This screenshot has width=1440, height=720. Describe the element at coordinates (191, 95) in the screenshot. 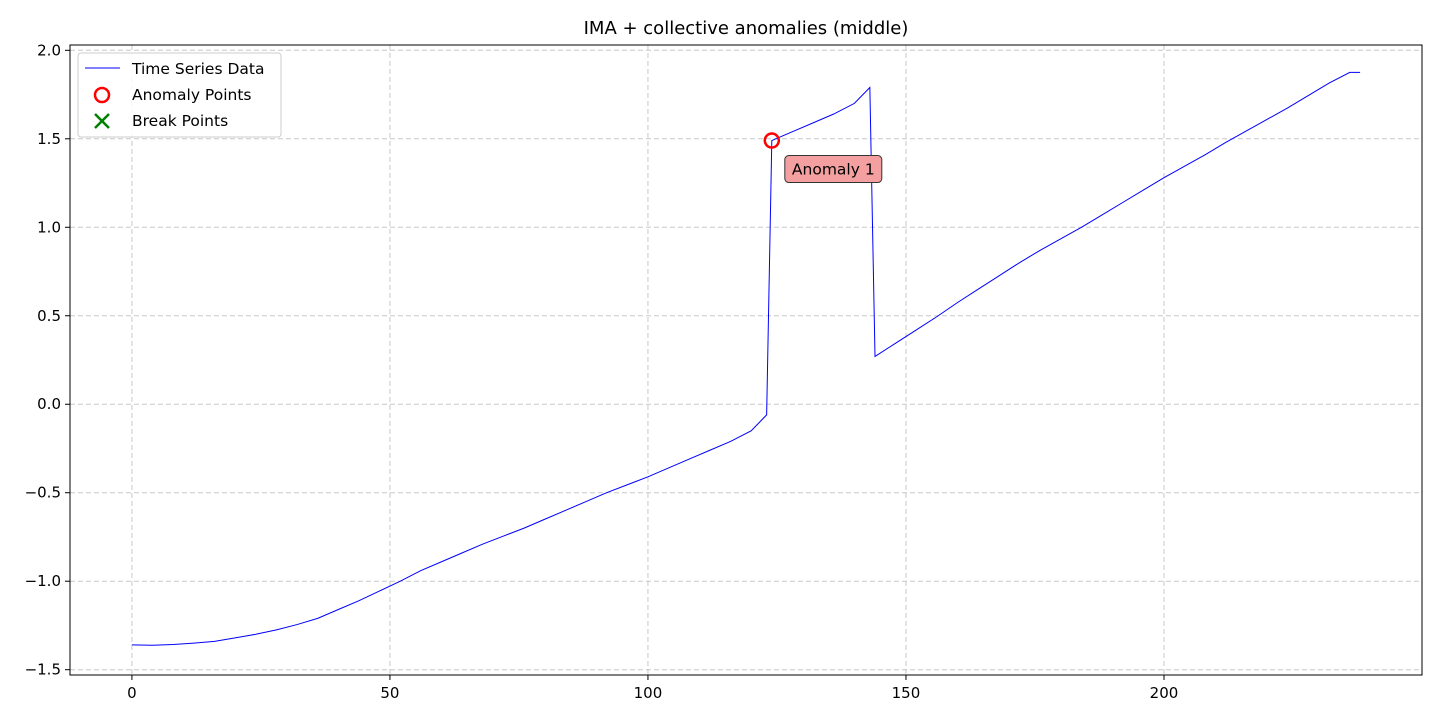

I see `legend-label-anomaly: Anomaly Points` at that location.